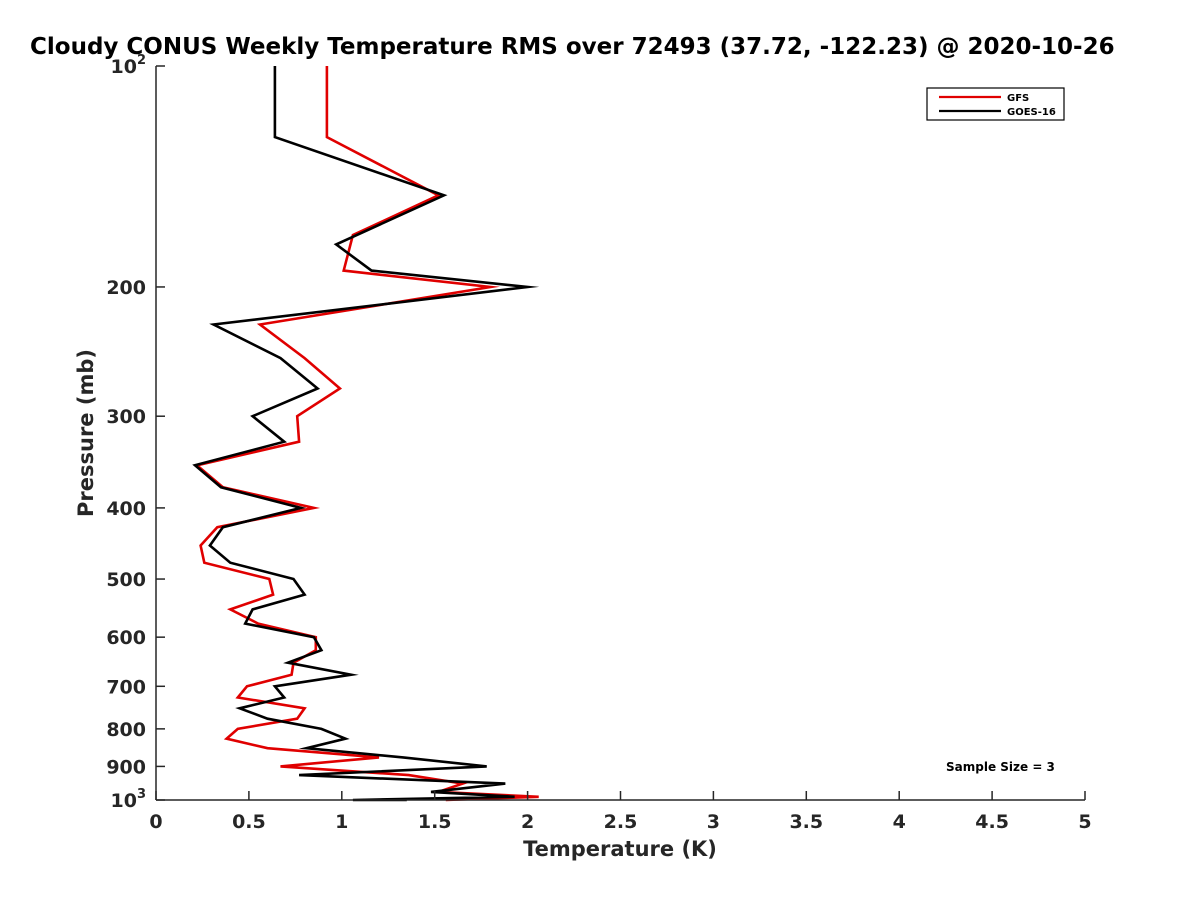 This screenshot has width=1200, height=900. Describe the element at coordinates (992, 822) in the screenshot. I see `x-tick-label: 4.5` at that location.